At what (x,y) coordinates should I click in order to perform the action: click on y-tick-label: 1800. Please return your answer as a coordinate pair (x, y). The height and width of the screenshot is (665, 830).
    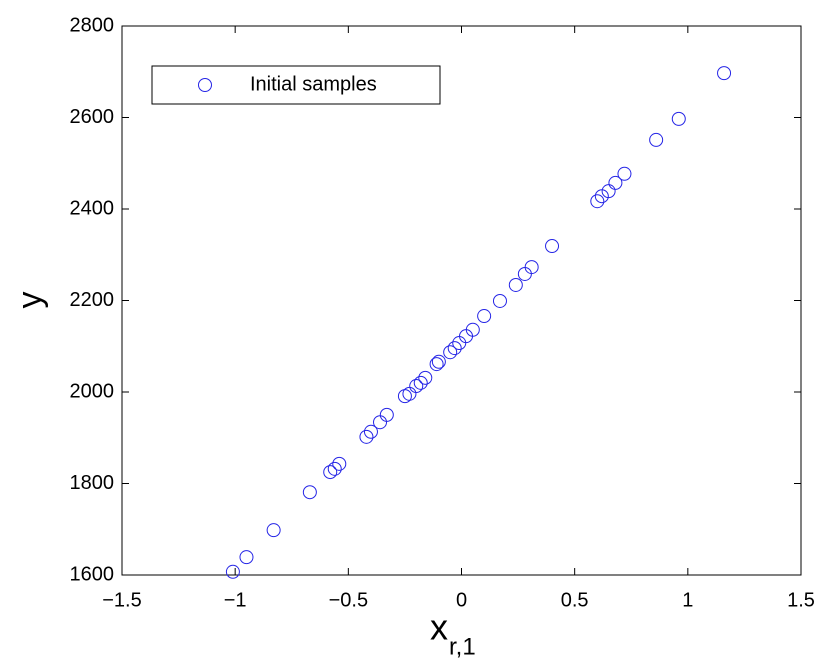
    Looking at the image, I should click on (92, 483).